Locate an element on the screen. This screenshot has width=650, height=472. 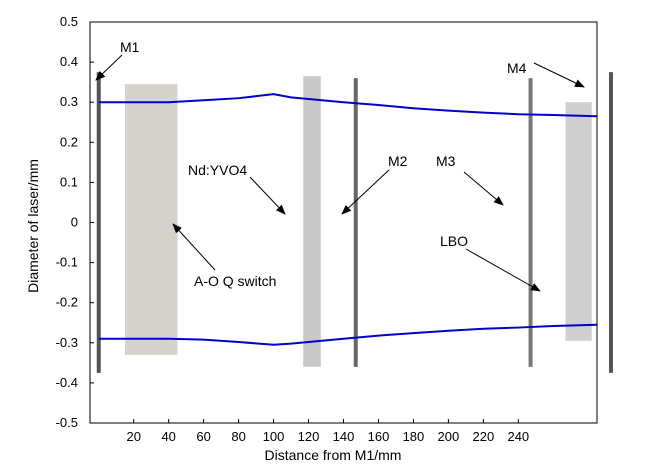
annotation-aoq-switch-arrow is located at coordinates (194, 247).